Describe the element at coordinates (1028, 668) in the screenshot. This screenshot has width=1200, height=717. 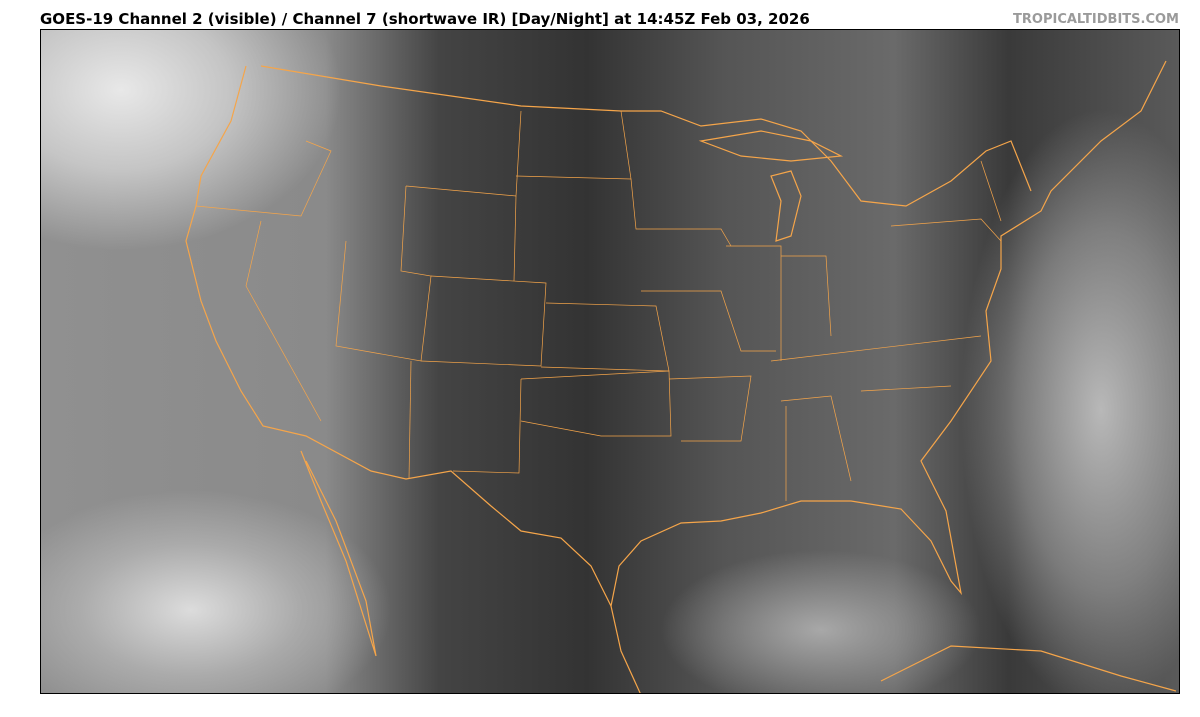
I see `cuba-coast` at that location.